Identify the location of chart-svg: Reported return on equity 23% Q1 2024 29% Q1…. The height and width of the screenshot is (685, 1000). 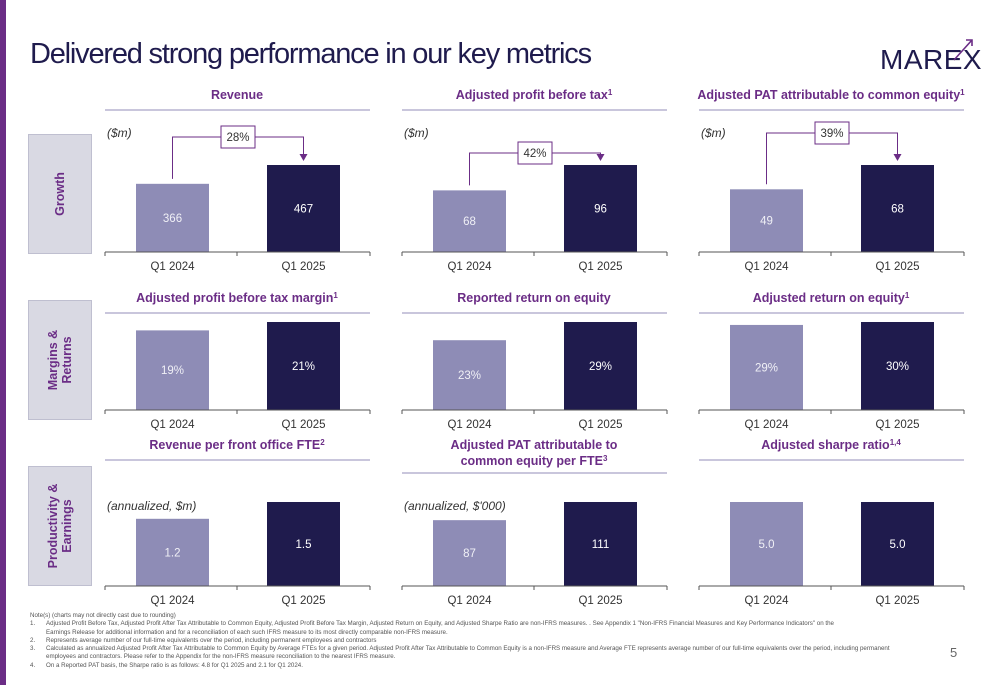
(534, 361).